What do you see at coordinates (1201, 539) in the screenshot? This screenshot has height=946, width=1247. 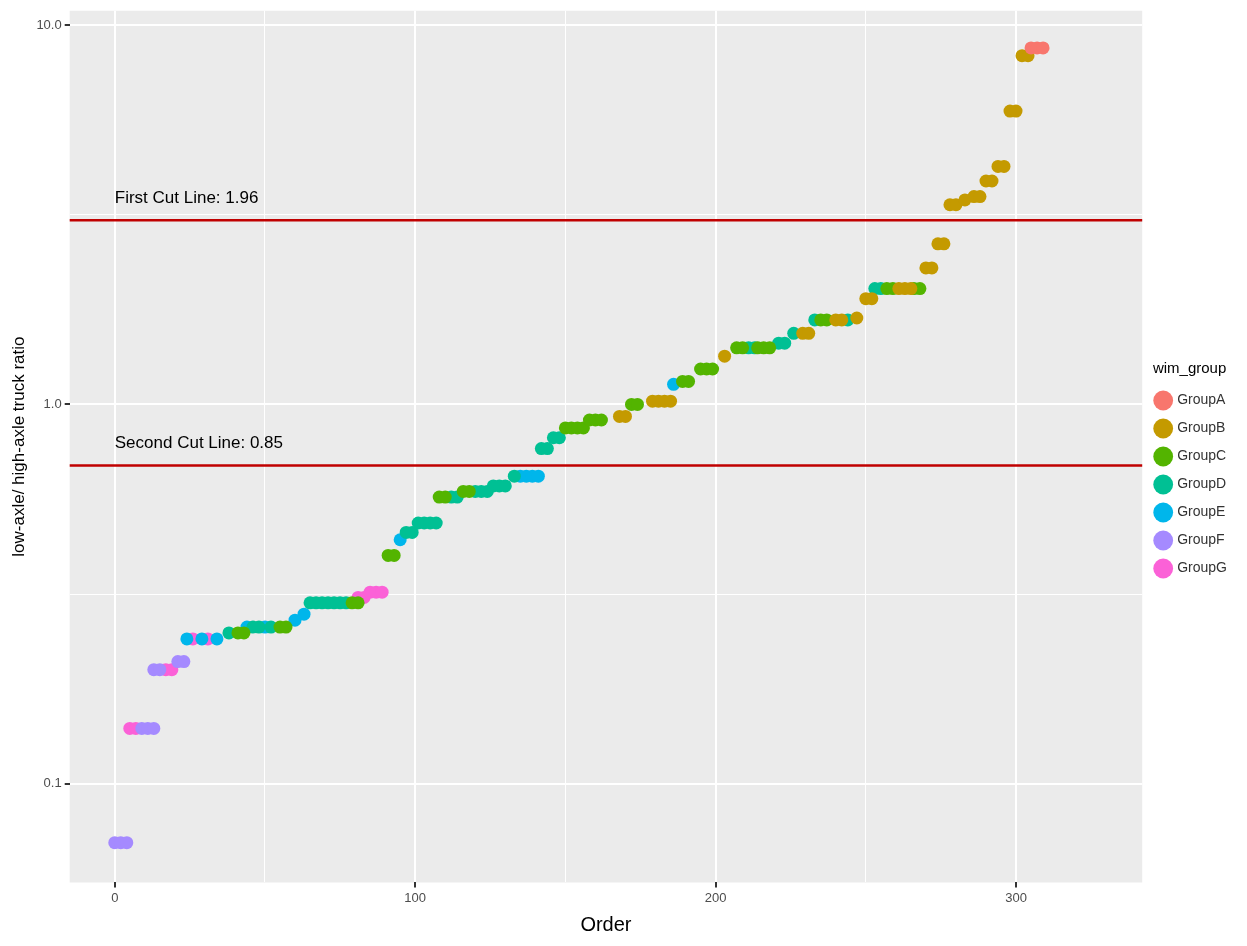 I see `legend-label: GroupF` at bounding box center [1201, 539].